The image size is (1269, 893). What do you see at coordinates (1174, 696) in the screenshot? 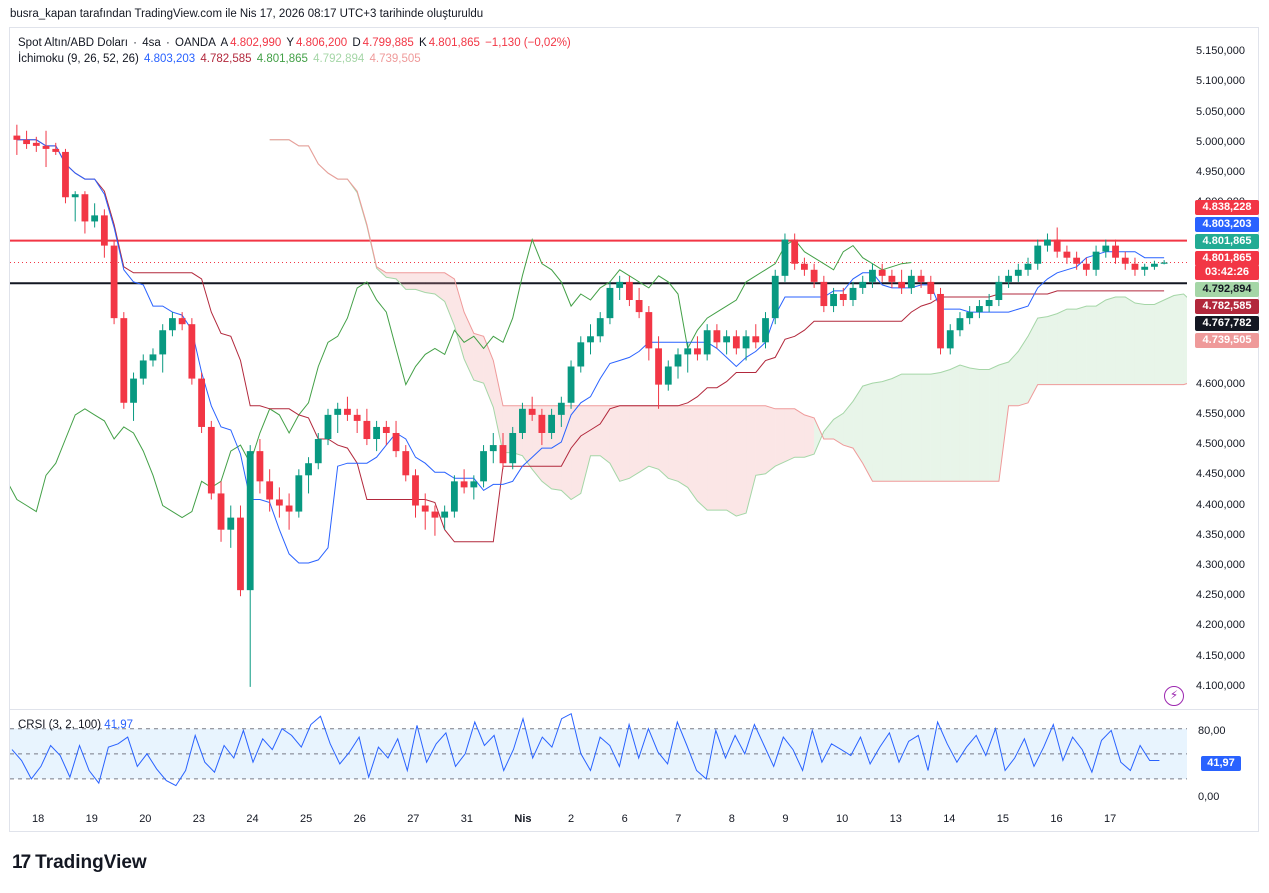
I see `lightning-icon: ⚡` at bounding box center [1174, 696].